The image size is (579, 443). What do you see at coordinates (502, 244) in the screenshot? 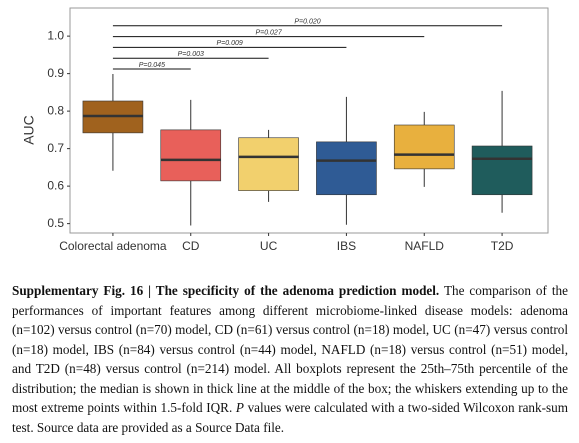
I see `x-tick-label: T2D` at bounding box center [502, 244].